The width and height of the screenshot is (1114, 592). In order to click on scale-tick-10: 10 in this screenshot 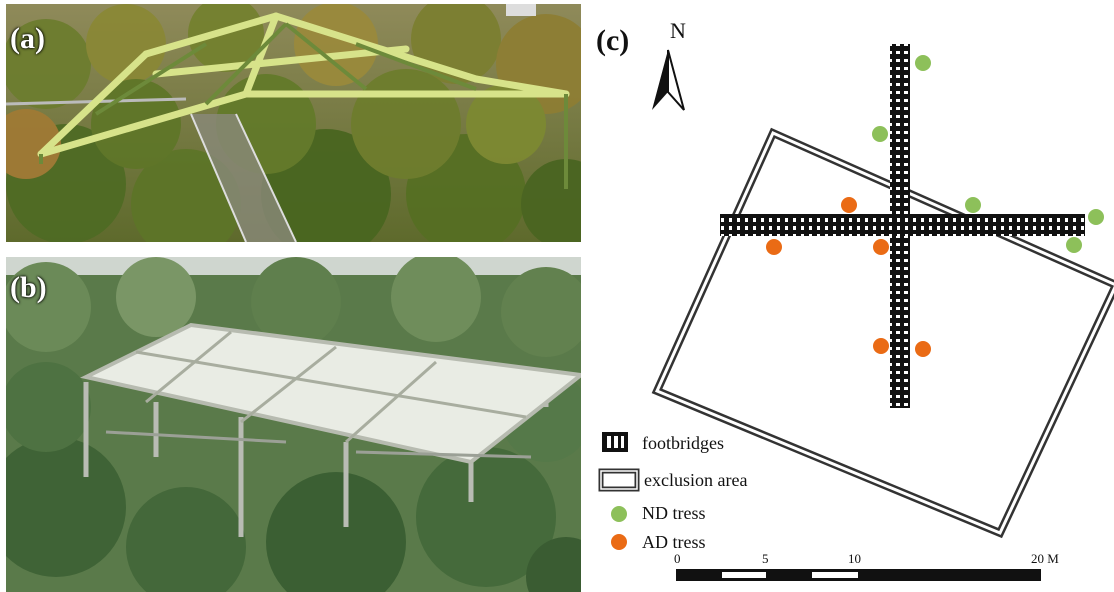, I will do `click(854, 558)`.